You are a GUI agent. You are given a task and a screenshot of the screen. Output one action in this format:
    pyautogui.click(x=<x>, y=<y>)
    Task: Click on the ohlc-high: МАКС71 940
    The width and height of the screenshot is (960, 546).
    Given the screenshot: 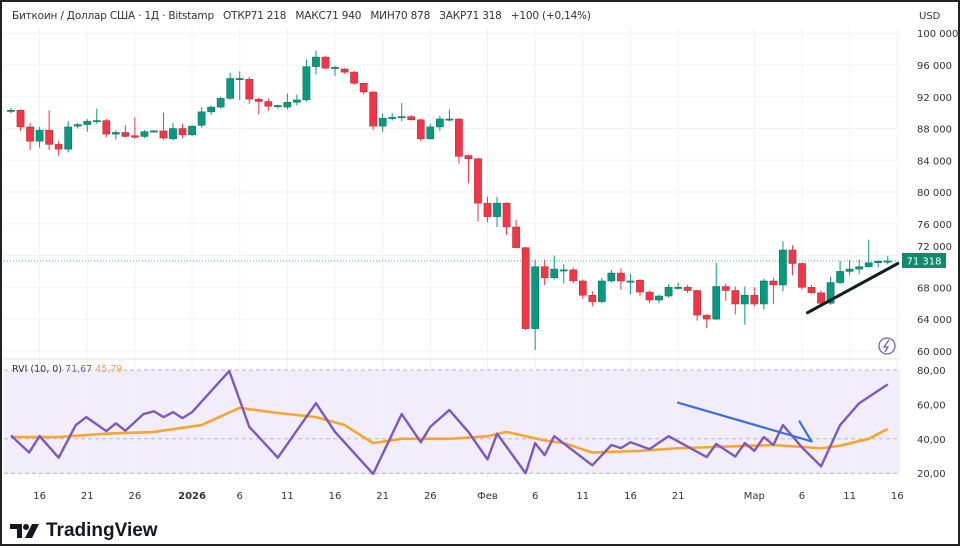 What is the action you would take?
    pyautogui.click(x=328, y=16)
    